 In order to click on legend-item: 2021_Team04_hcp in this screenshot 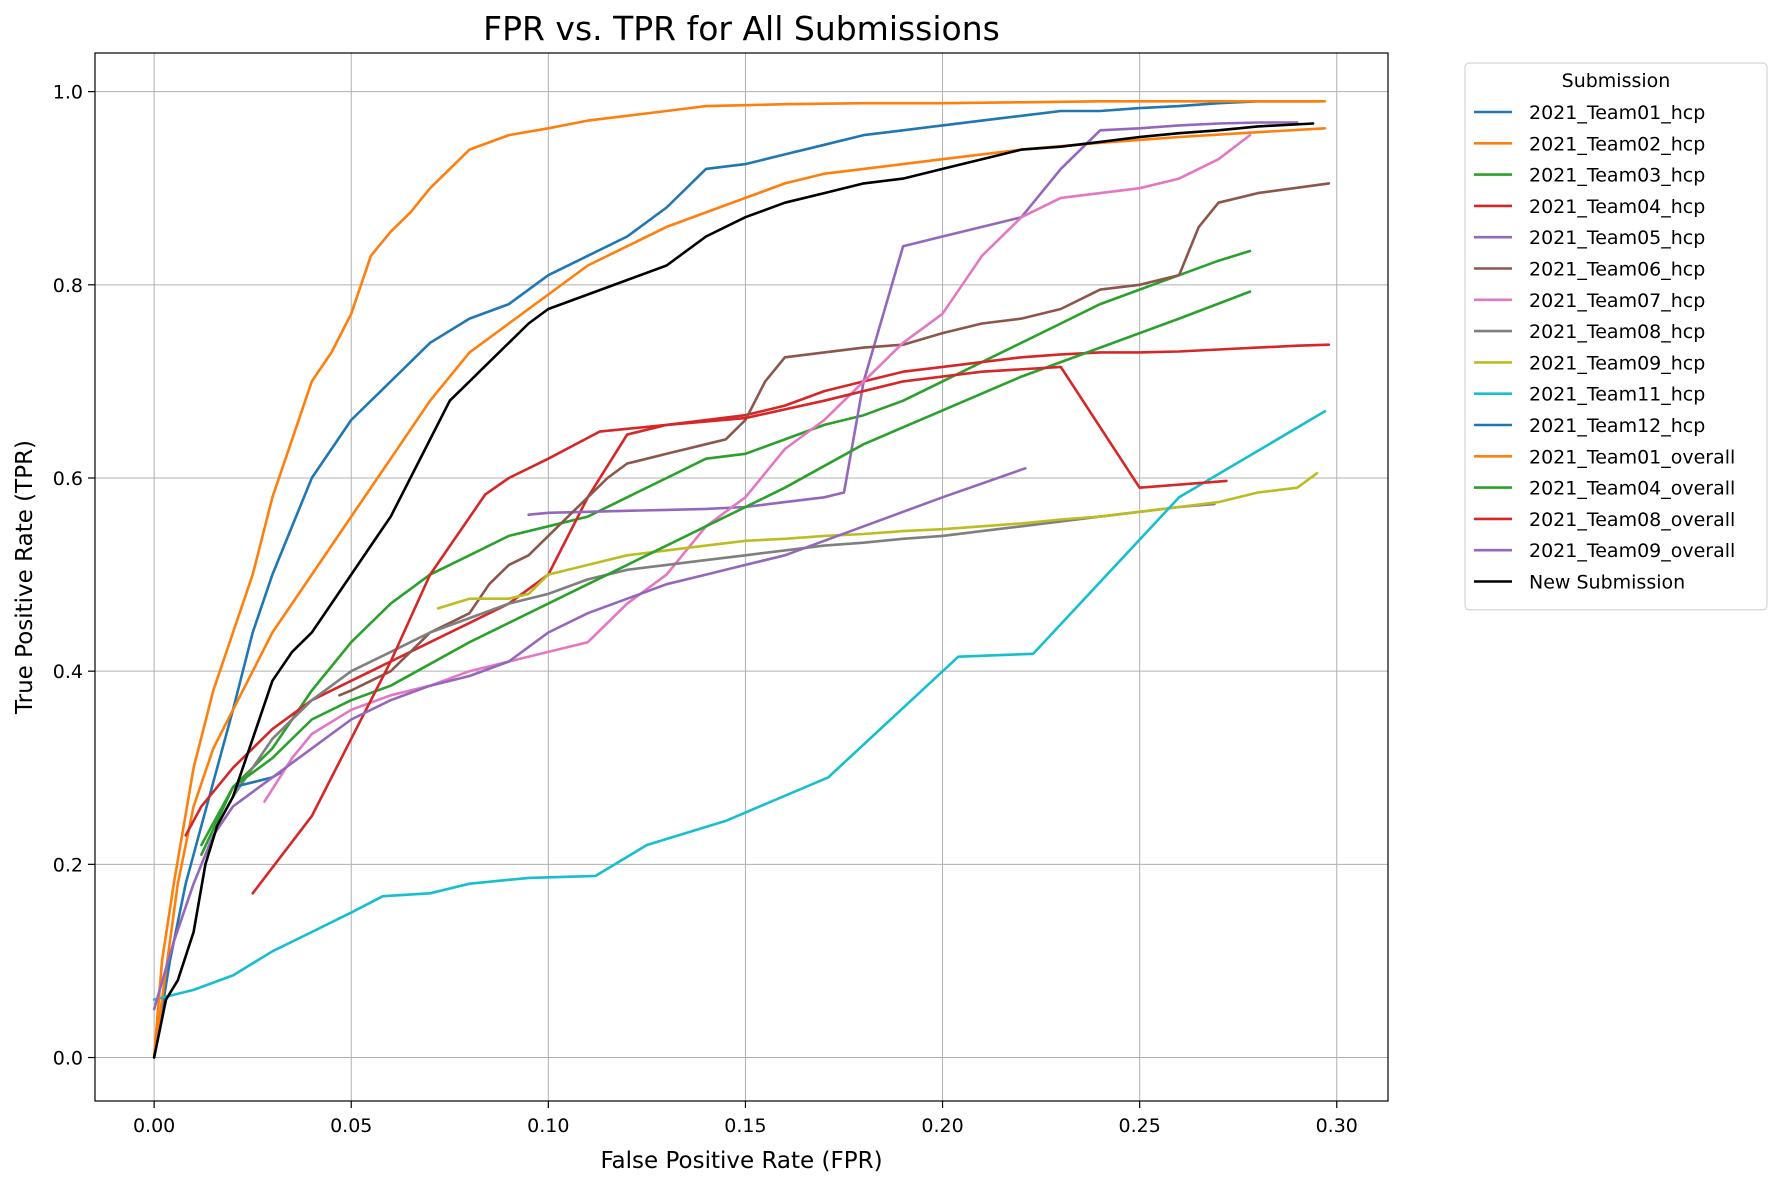, I will do `click(1589, 207)`.